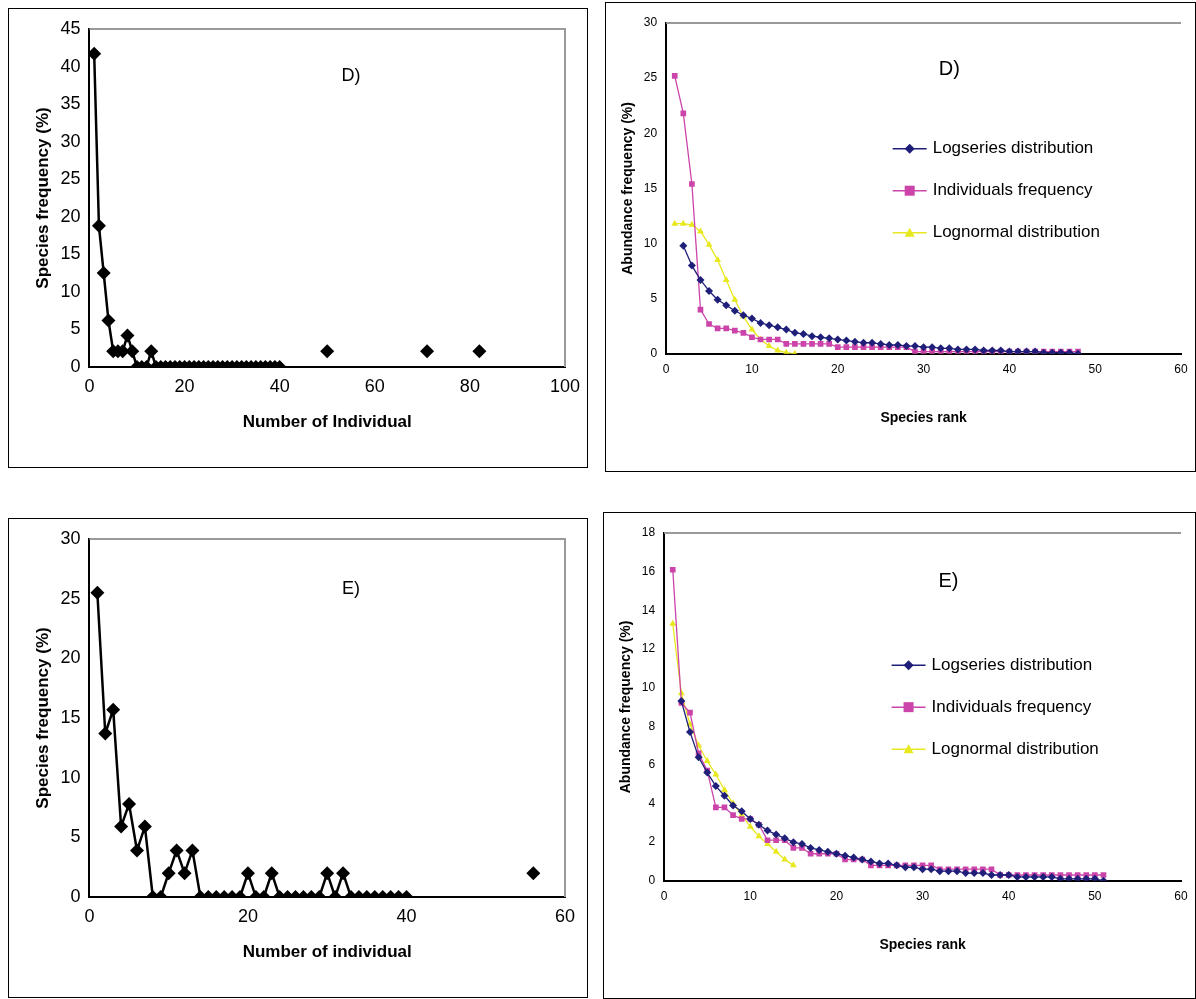 This screenshot has height=999, width=1196. Describe the element at coordinates (652, 802) in the screenshot. I see `y-tick-label: 4` at that location.